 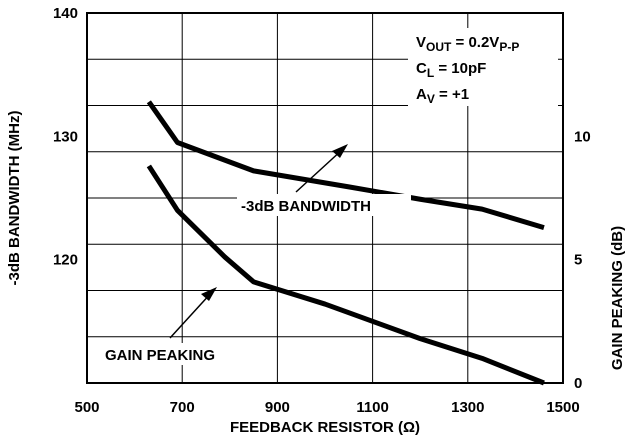 What do you see at coordinates (160, 355) in the screenshot?
I see `peaking-annotation: GAIN PEAKING` at bounding box center [160, 355].